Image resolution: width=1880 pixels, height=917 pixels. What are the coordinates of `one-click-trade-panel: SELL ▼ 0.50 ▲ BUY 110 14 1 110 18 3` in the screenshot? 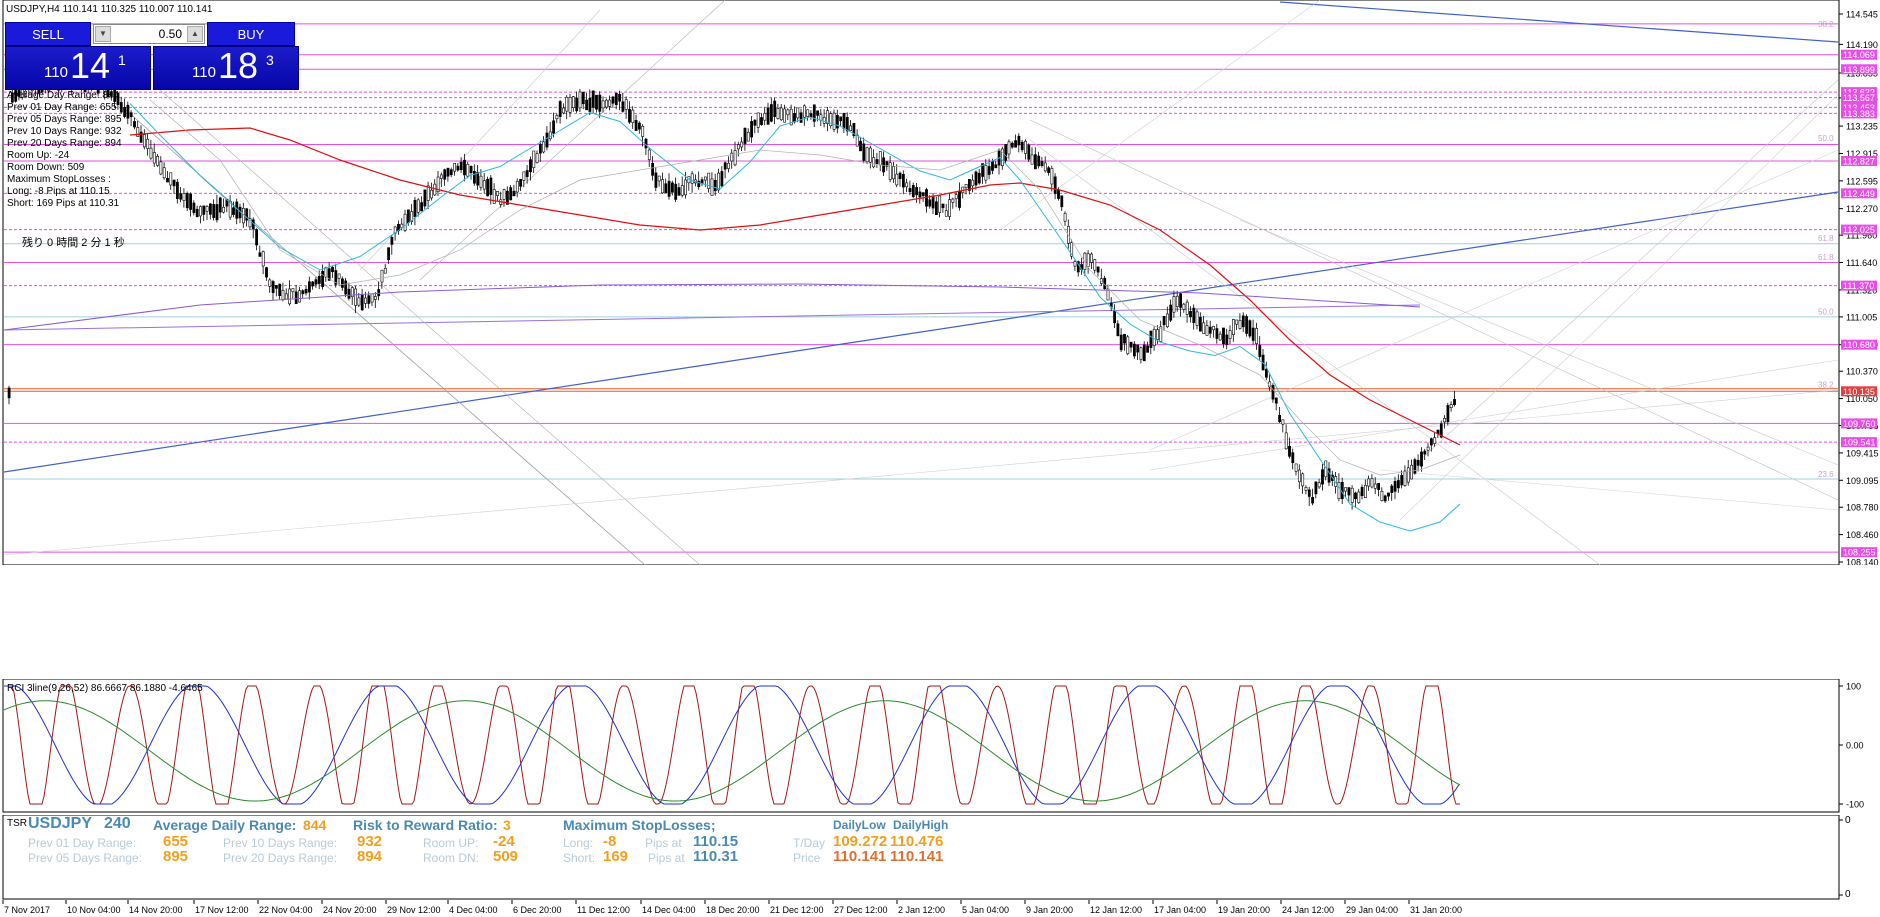 It's located at (152, 56).